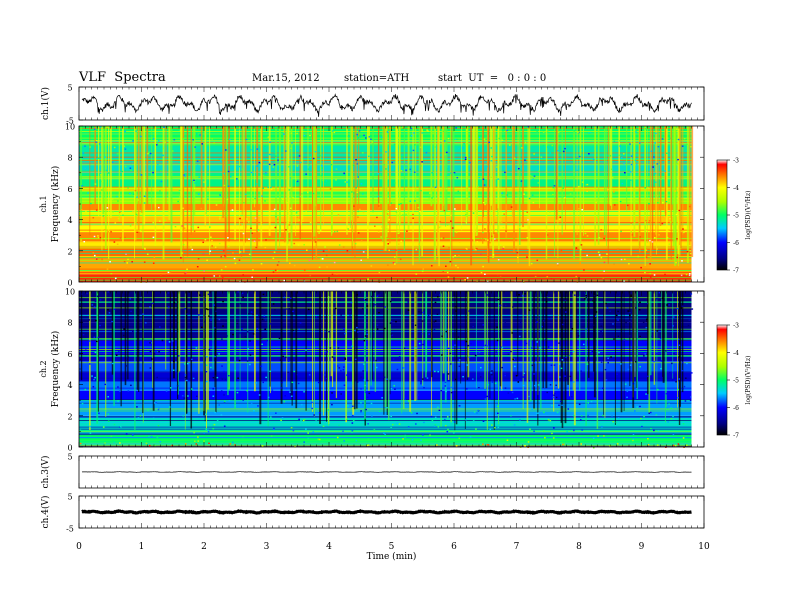 Image resolution: width=792 pixels, height=612 pixels. I want to click on colorbar-tick-label: -6, so click(736, 243).